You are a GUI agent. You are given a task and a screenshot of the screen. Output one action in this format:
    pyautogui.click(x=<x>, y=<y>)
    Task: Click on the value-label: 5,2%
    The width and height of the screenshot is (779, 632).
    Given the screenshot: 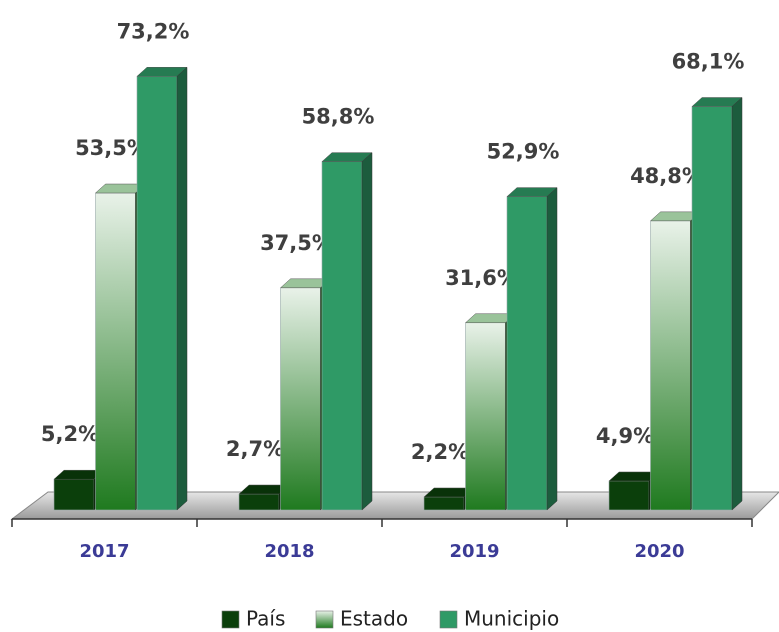 What is the action you would take?
    pyautogui.click(x=70, y=434)
    